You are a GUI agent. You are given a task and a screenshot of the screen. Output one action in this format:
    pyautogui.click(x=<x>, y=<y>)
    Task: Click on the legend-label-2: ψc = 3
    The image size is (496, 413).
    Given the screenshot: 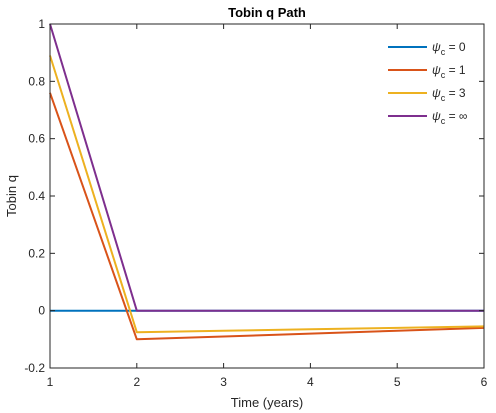 What is the action you would take?
    pyautogui.click(x=449, y=94)
    